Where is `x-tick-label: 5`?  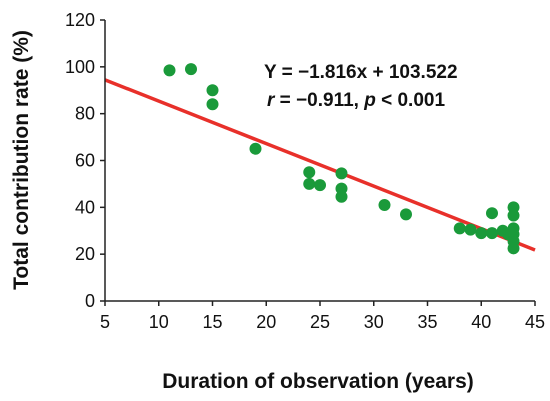
x-tick-label: 5 is located at coordinates (105, 322).